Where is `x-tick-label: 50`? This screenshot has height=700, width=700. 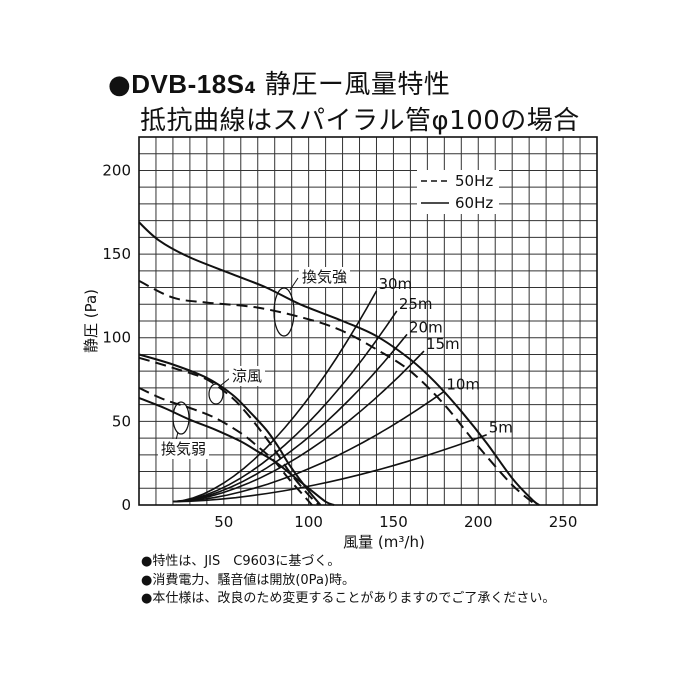 x-tick-label: 50 is located at coordinates (223, 522).